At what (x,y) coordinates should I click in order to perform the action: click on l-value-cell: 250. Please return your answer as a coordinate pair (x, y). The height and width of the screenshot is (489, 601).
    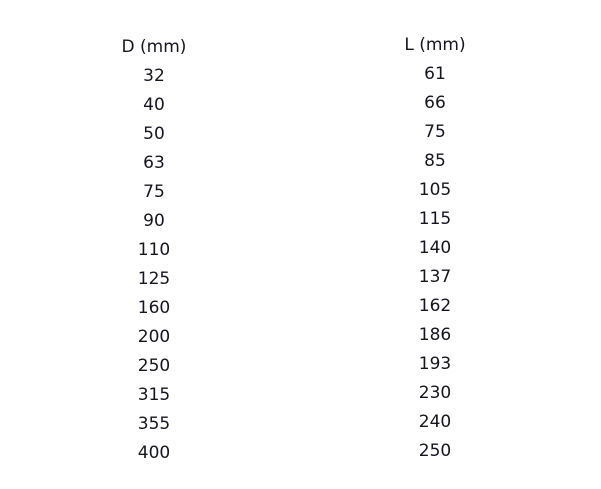
    Looking at the image, I should click on (435, 451).